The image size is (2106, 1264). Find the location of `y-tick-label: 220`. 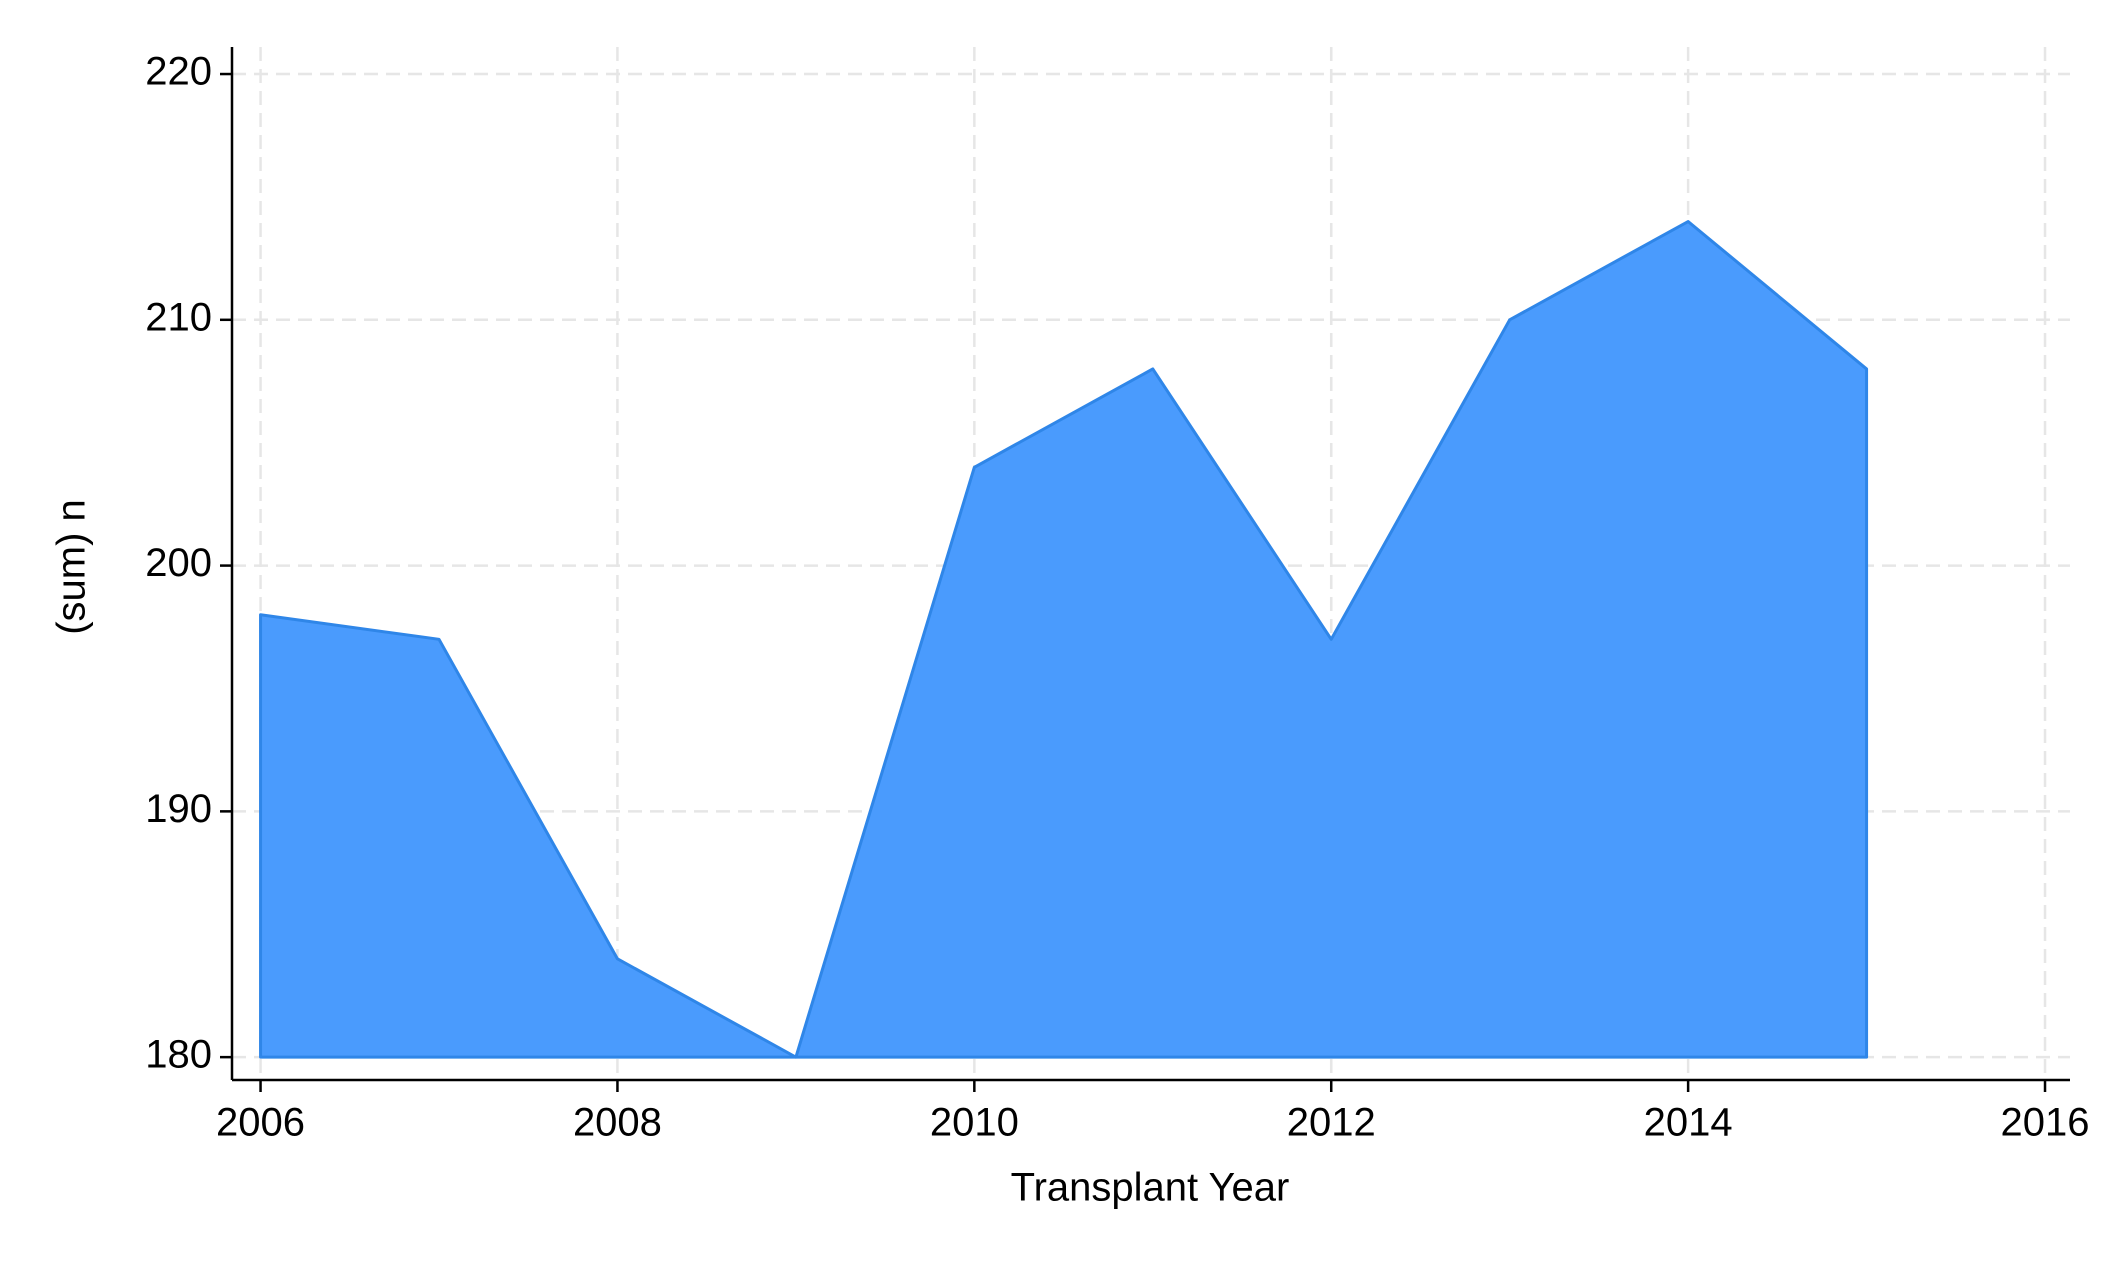

y-tick-label: 220 is located at coordinates (178, 72).